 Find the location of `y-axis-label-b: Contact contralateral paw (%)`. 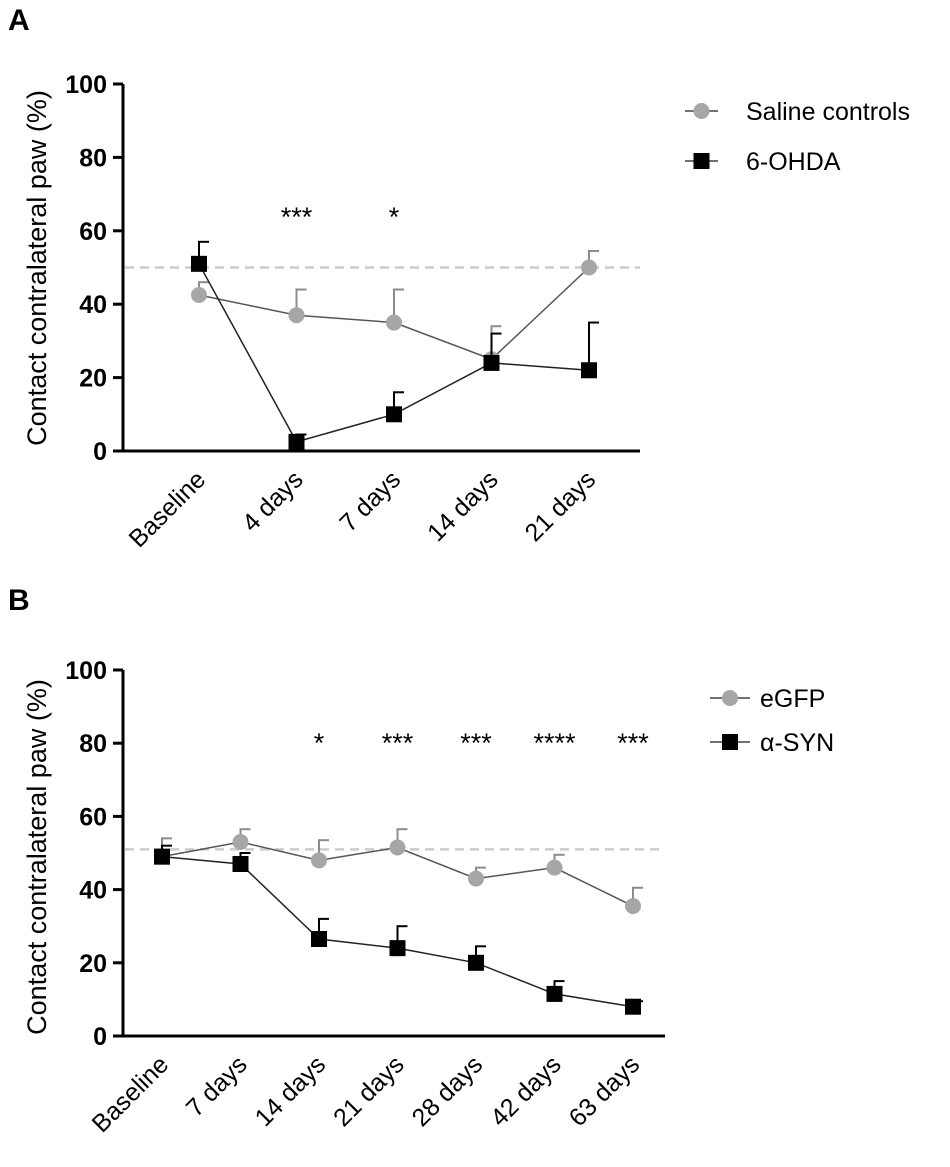

y-axis-label-b: Contact contralateral paw (%) is located at coordinates (37, 857).